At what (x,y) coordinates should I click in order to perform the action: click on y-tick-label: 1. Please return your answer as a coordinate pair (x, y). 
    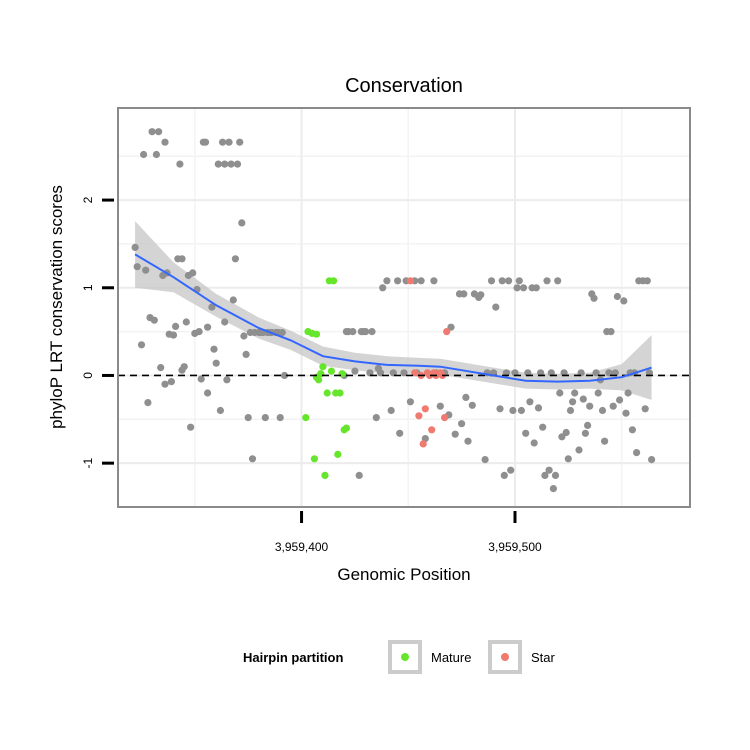
    Looking at the image, I should click on (88, 287).